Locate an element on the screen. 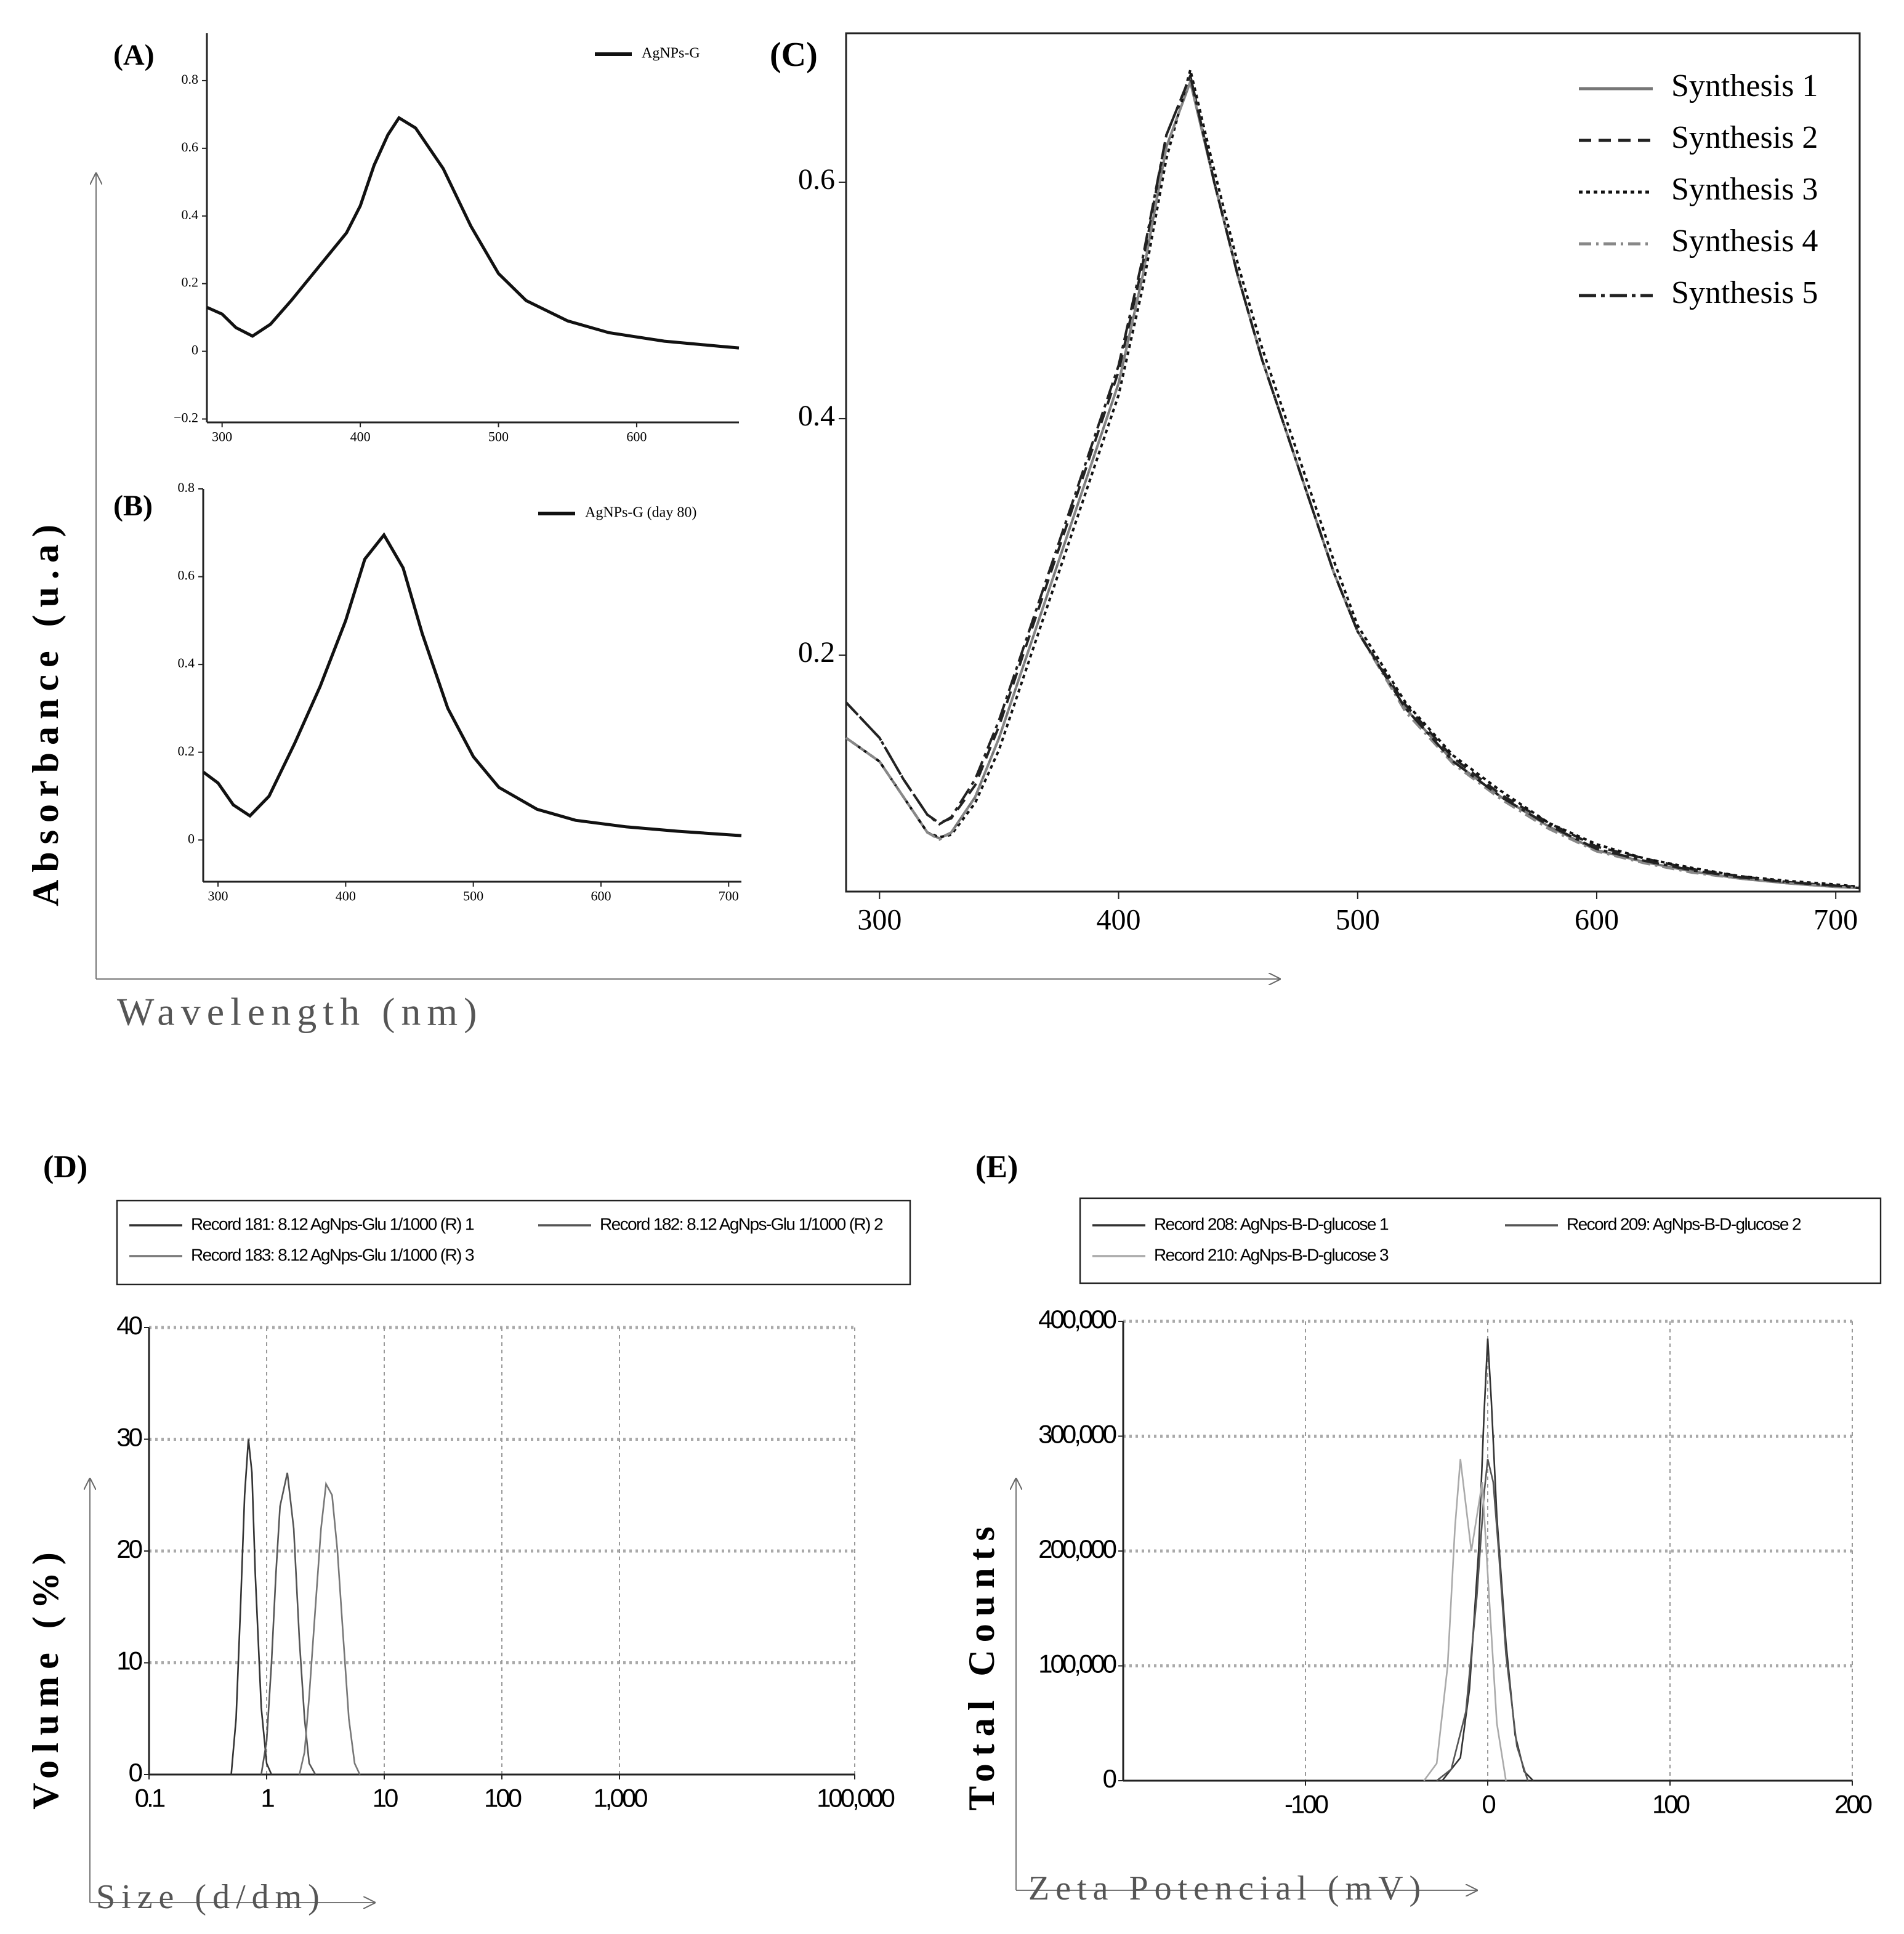 This screenshot has width=1904, height=1934. x-tick-label: 10 is located at coordinates (385, 1798).